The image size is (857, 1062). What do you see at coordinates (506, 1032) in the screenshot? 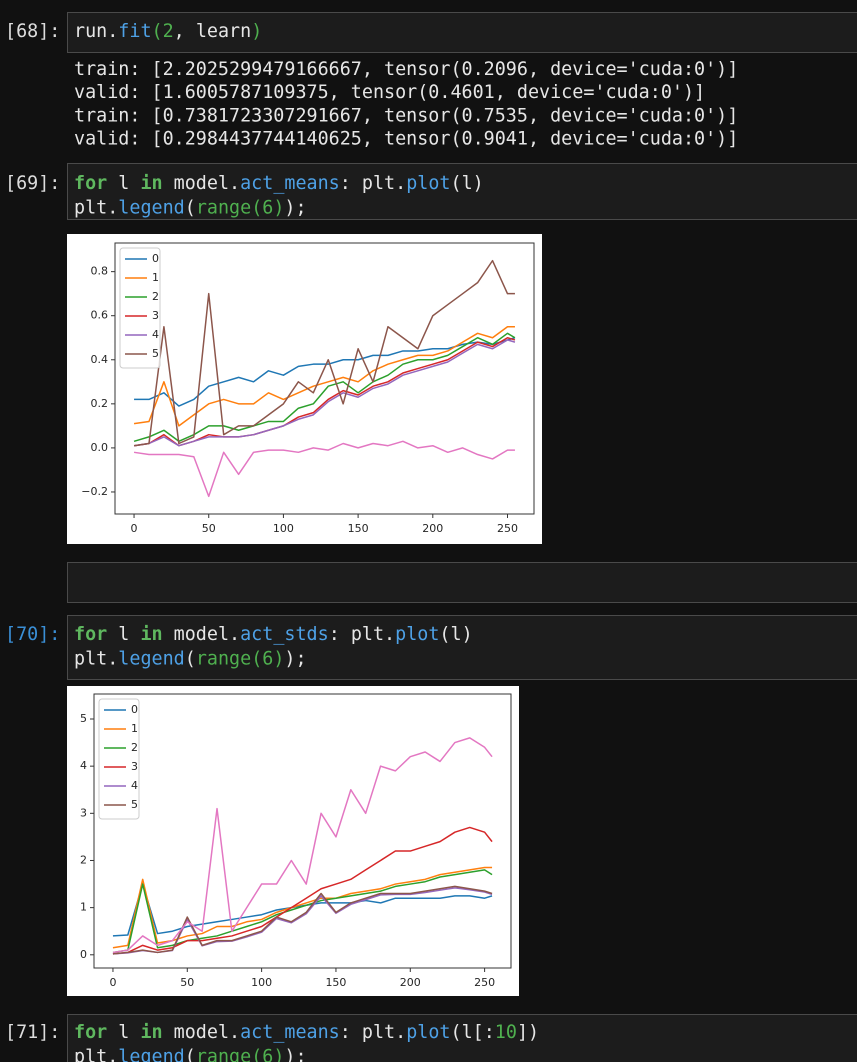
I see `code-token: 10` at bounding box center [506, 1032].